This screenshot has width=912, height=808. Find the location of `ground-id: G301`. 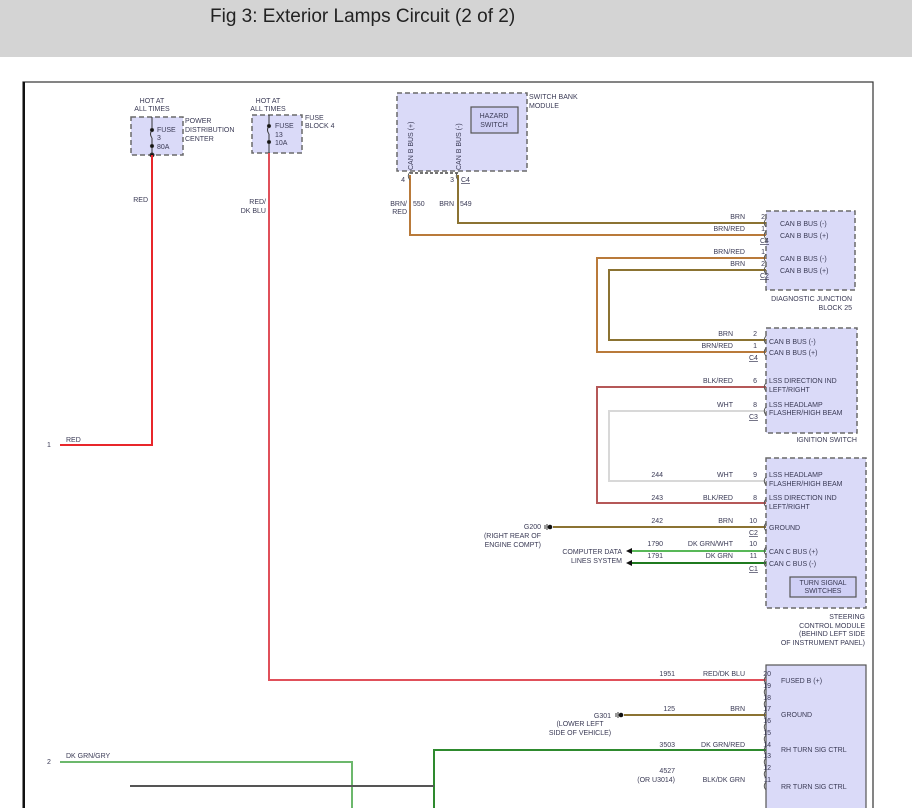

ground-id: G301 is located at coordinates (602, 716).